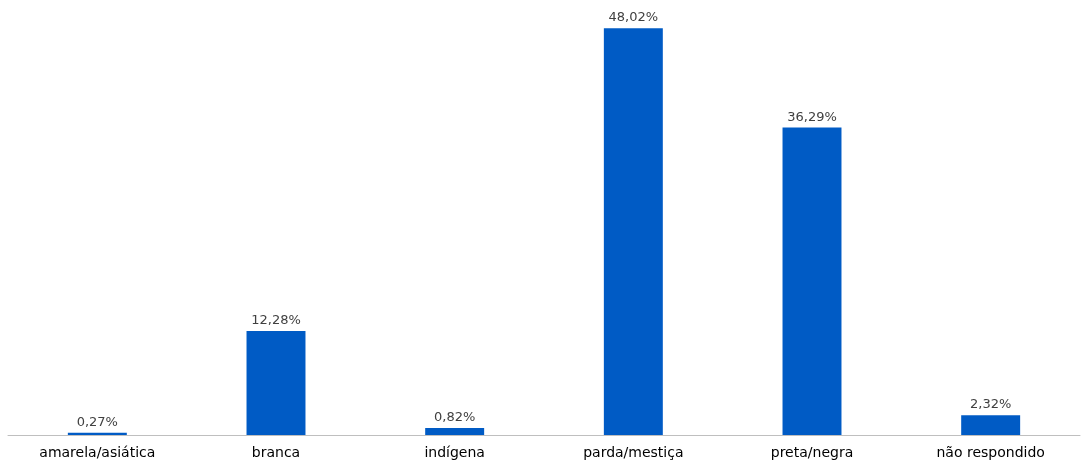 The image size is (1084, 463). I want to click on data-label: 0,27%, so click(97, 421).